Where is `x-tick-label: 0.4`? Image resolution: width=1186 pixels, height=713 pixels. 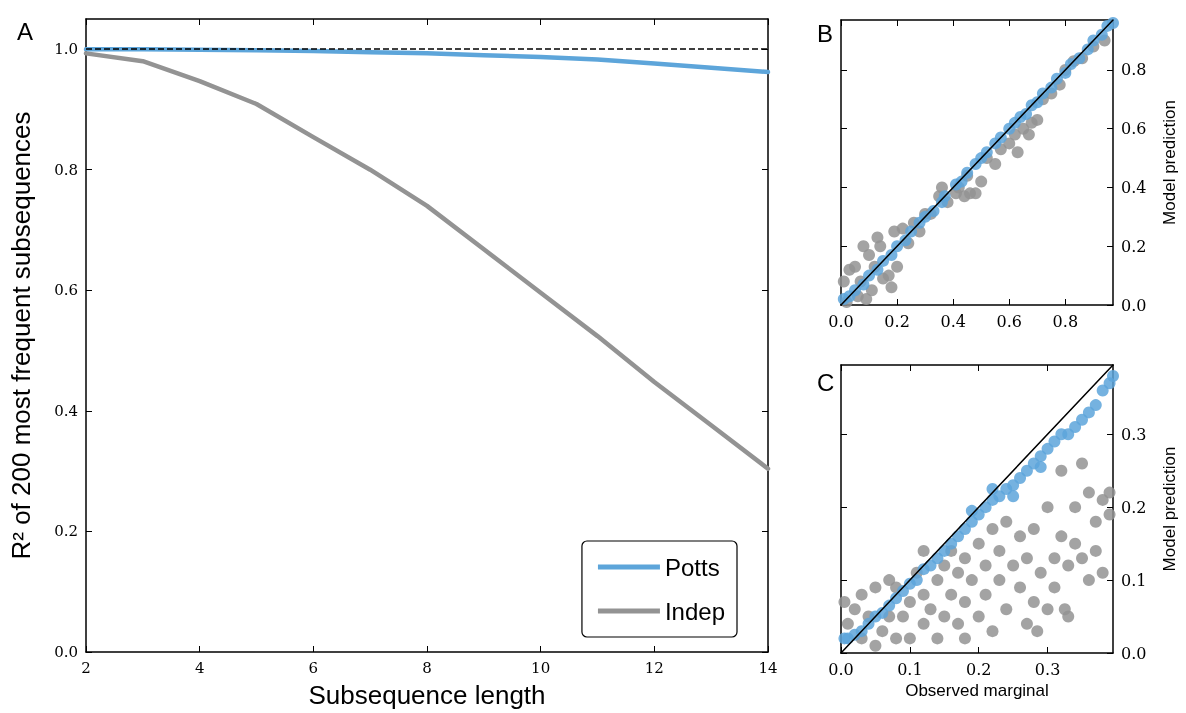 x-tick-label: 0.4 is located at coordinates (953, 321).